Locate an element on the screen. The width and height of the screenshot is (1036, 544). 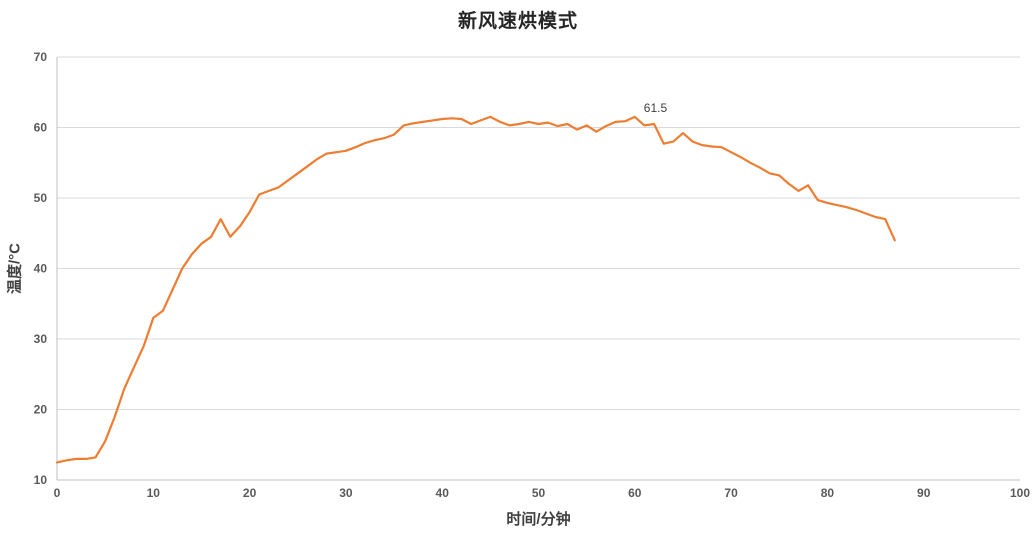
chart-title: 新风速烘模式 is located at coordinates (517, 21).